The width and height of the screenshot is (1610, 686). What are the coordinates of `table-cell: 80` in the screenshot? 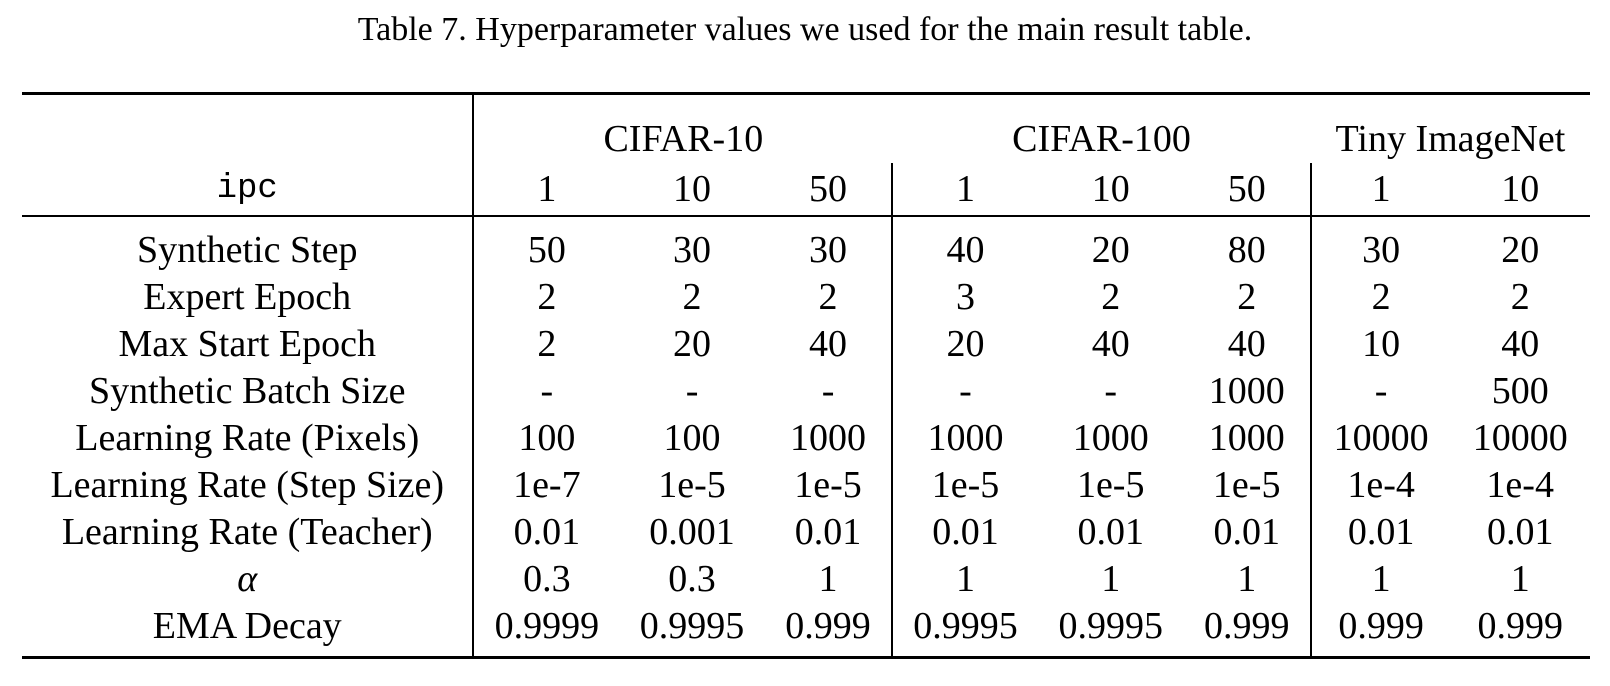 It's located at (1247, 244).